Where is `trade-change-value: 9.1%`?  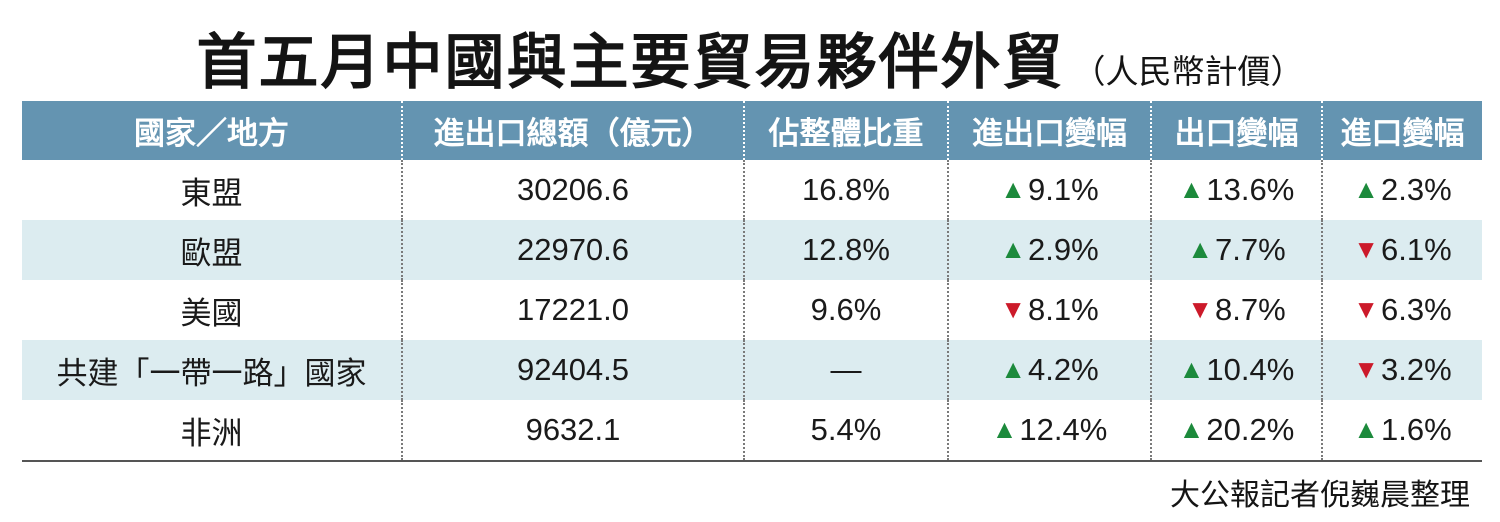
trade-change-value: 9.1% is located at coordinates (1063, 189).